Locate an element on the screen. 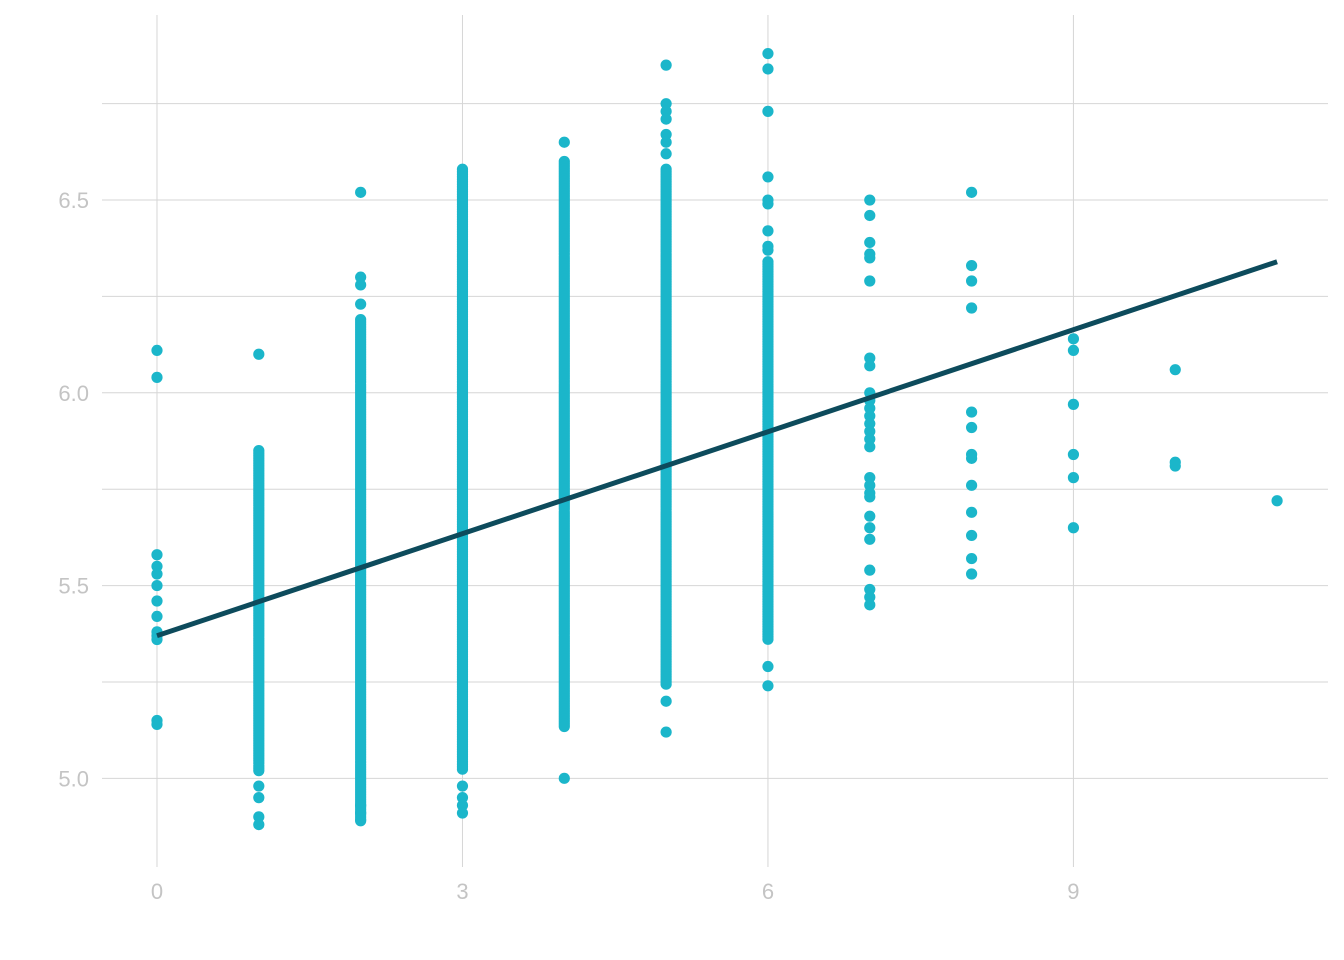 Image resolution: width=1344 pixels, height=960 pixels. x-tick-label: 3 is located at coordinates (462, 891).